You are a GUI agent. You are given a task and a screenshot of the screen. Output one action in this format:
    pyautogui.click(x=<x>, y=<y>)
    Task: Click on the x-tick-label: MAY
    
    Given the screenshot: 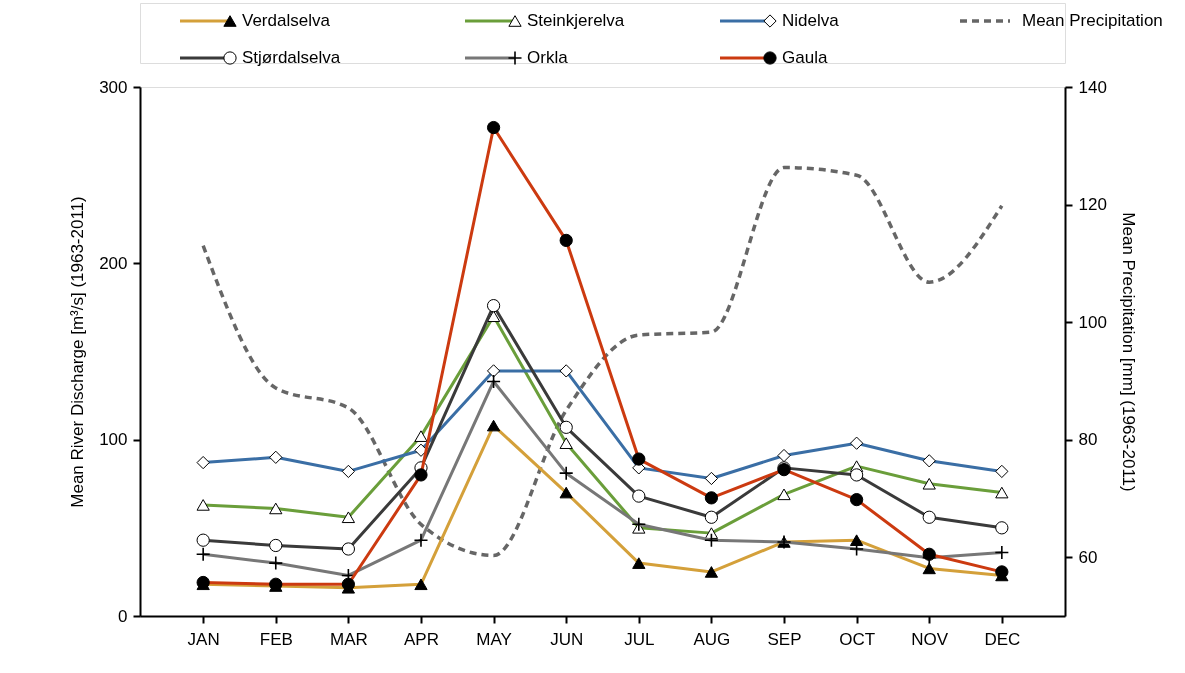 What is the action you would take?
    pyautogui.click(x=494, y=639)
    